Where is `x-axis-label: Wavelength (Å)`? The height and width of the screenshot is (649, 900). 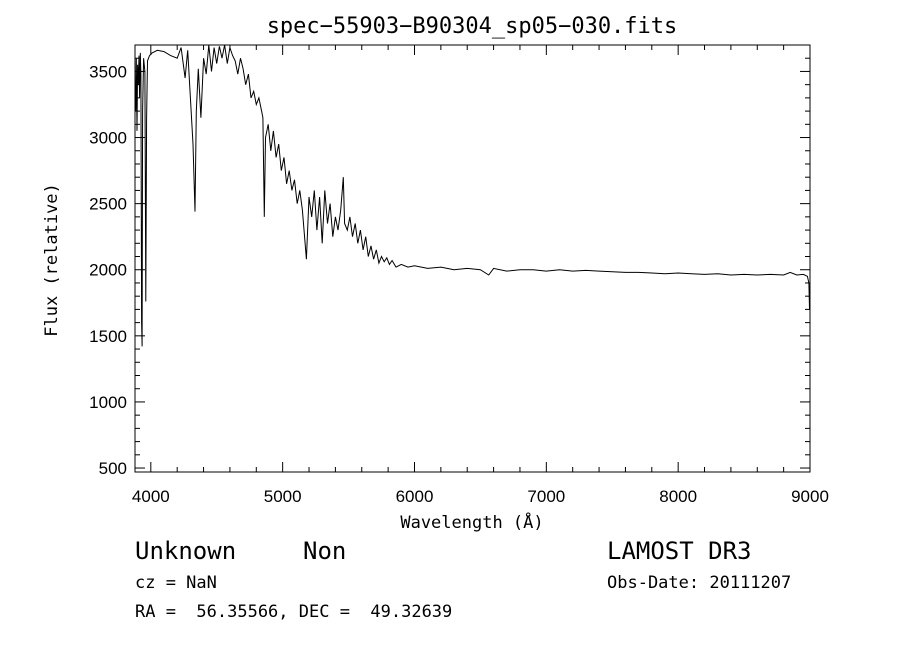 x-axis-label: Wavelength (Å) is located at coordinates (471, 522).